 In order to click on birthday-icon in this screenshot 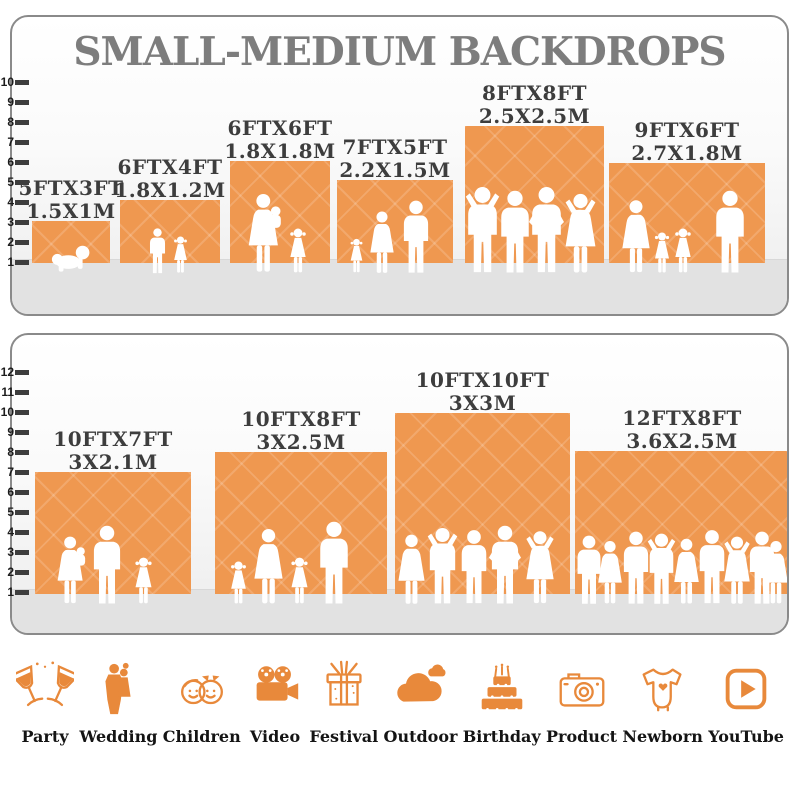, I will do `click(502, 687)`.